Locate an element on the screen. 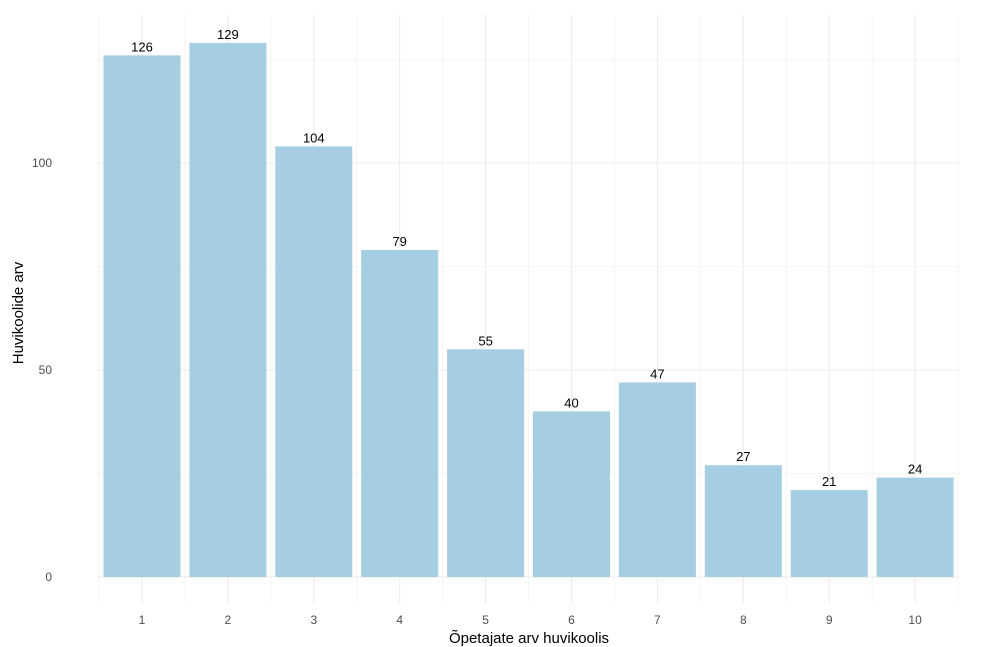  x-tick-label-8: 8 is located at coordinates (743, 620).